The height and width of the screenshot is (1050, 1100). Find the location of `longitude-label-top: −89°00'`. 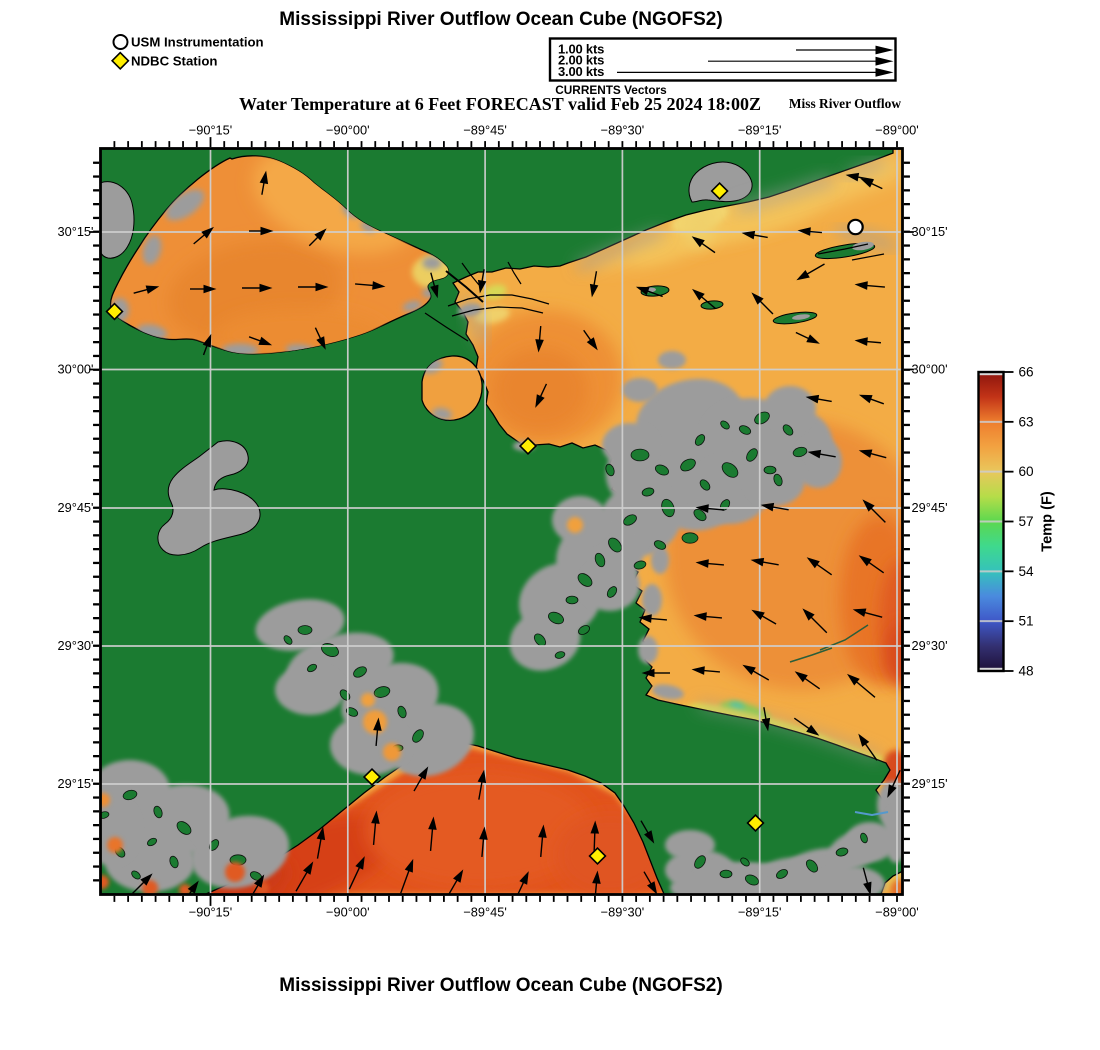

longitude-label-top: −89°00' is located at coordinates (897, 130).